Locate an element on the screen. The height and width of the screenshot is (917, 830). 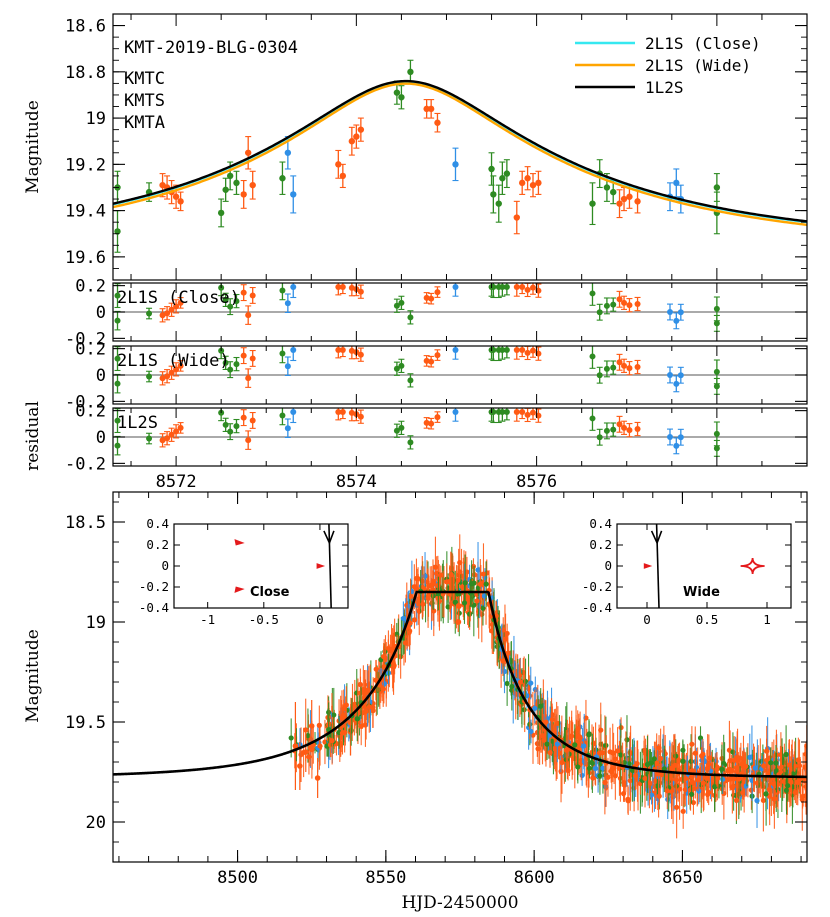
y-tick-label: -0.2 is located at coordinates (85, 402).